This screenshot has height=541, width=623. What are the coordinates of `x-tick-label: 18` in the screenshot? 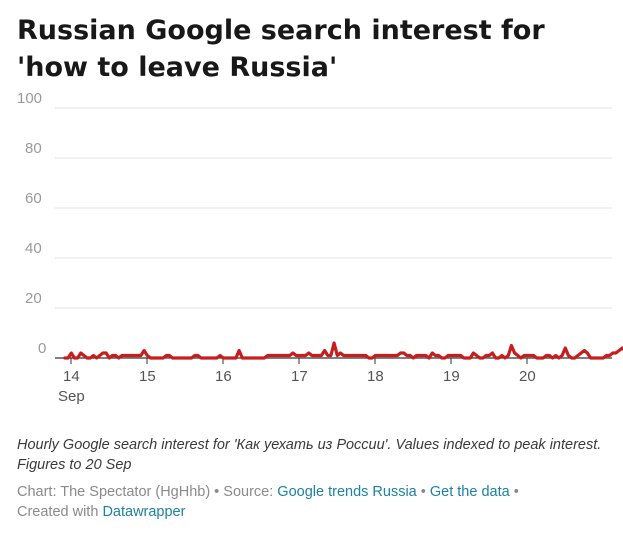 It's located at (375, 376).